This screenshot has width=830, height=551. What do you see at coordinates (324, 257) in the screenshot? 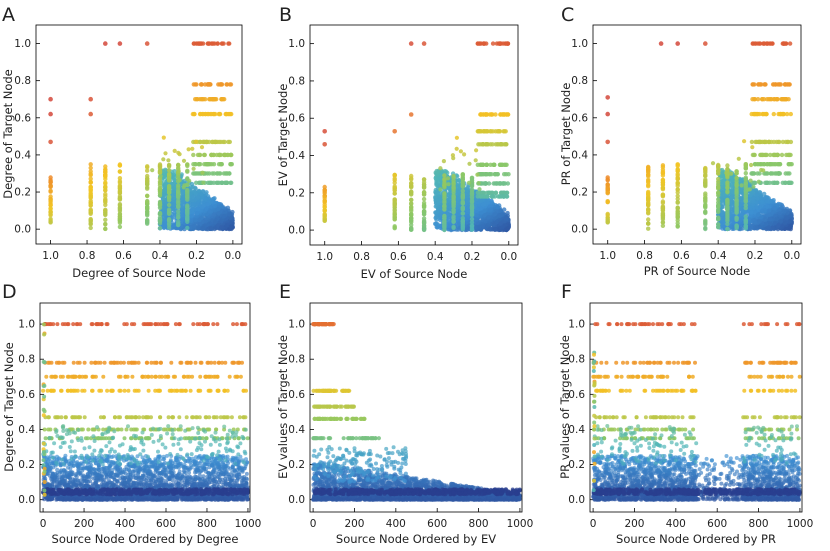
I see `x-tick-label-B: 1.0` at bounding box center [324, 257].